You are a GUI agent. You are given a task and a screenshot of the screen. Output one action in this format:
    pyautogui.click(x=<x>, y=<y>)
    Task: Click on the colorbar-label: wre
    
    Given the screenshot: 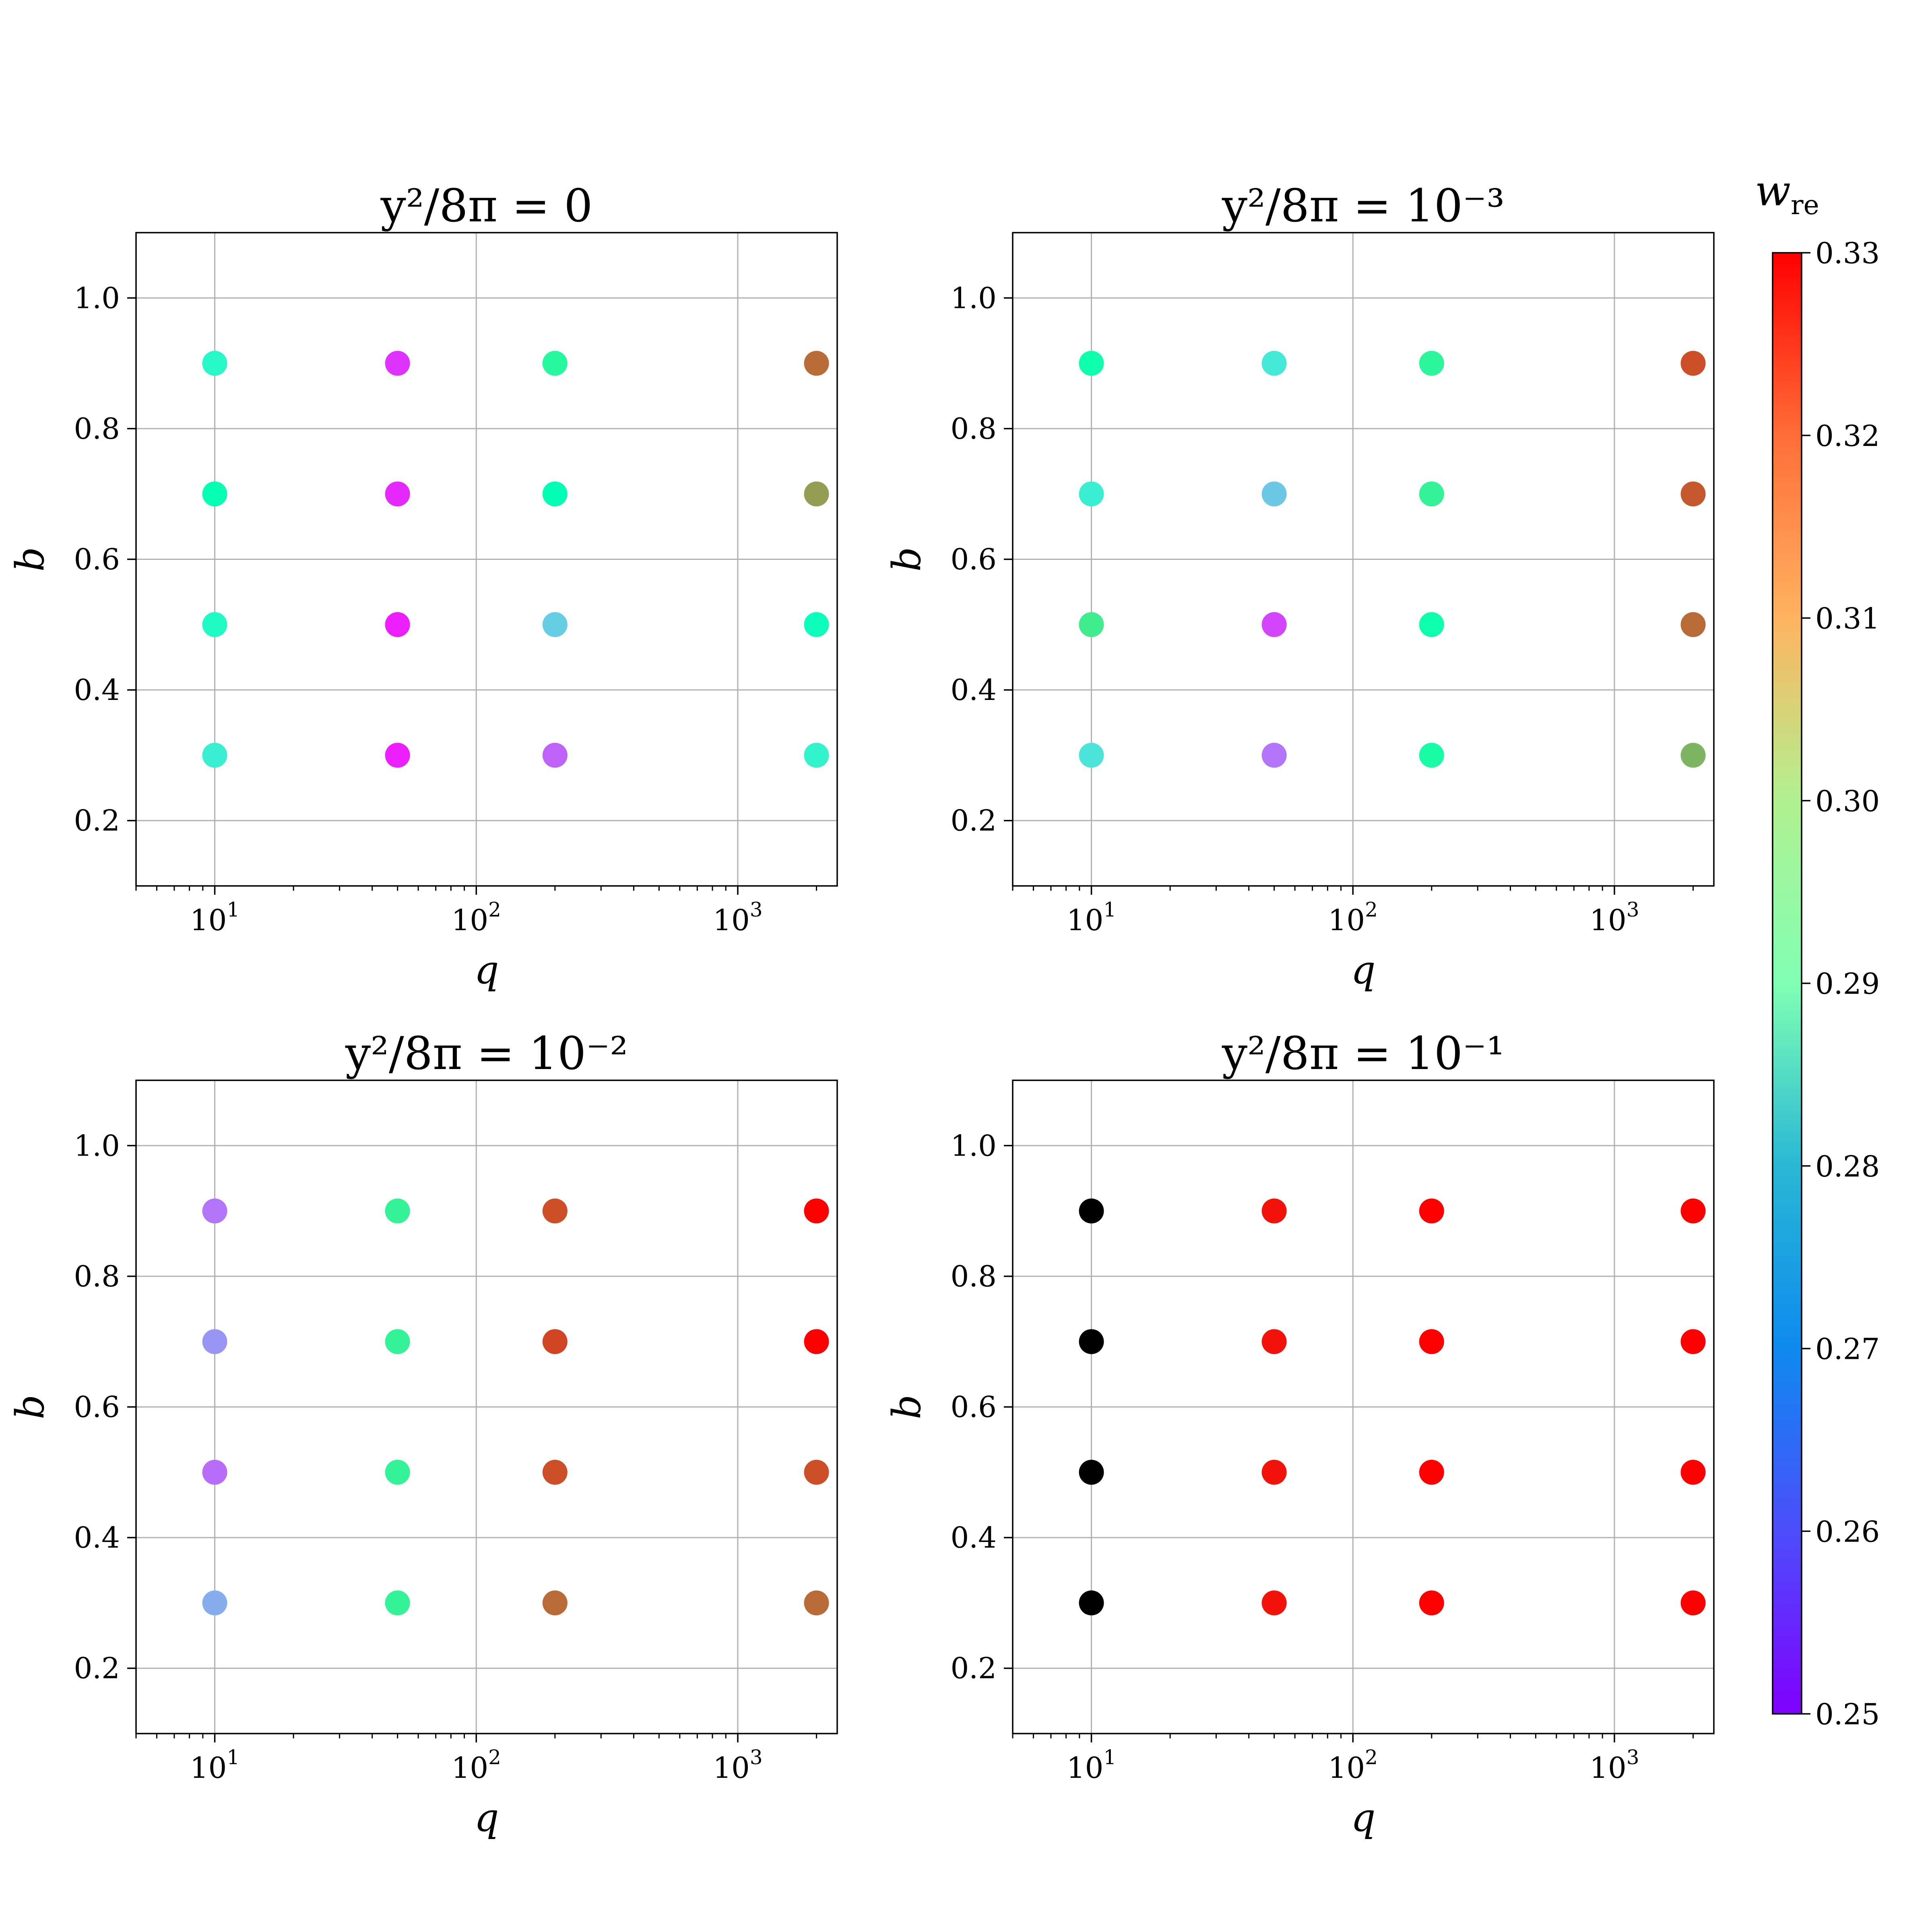 What is the action you would take?
    pyautogui.click(x=1787, y=193)
    